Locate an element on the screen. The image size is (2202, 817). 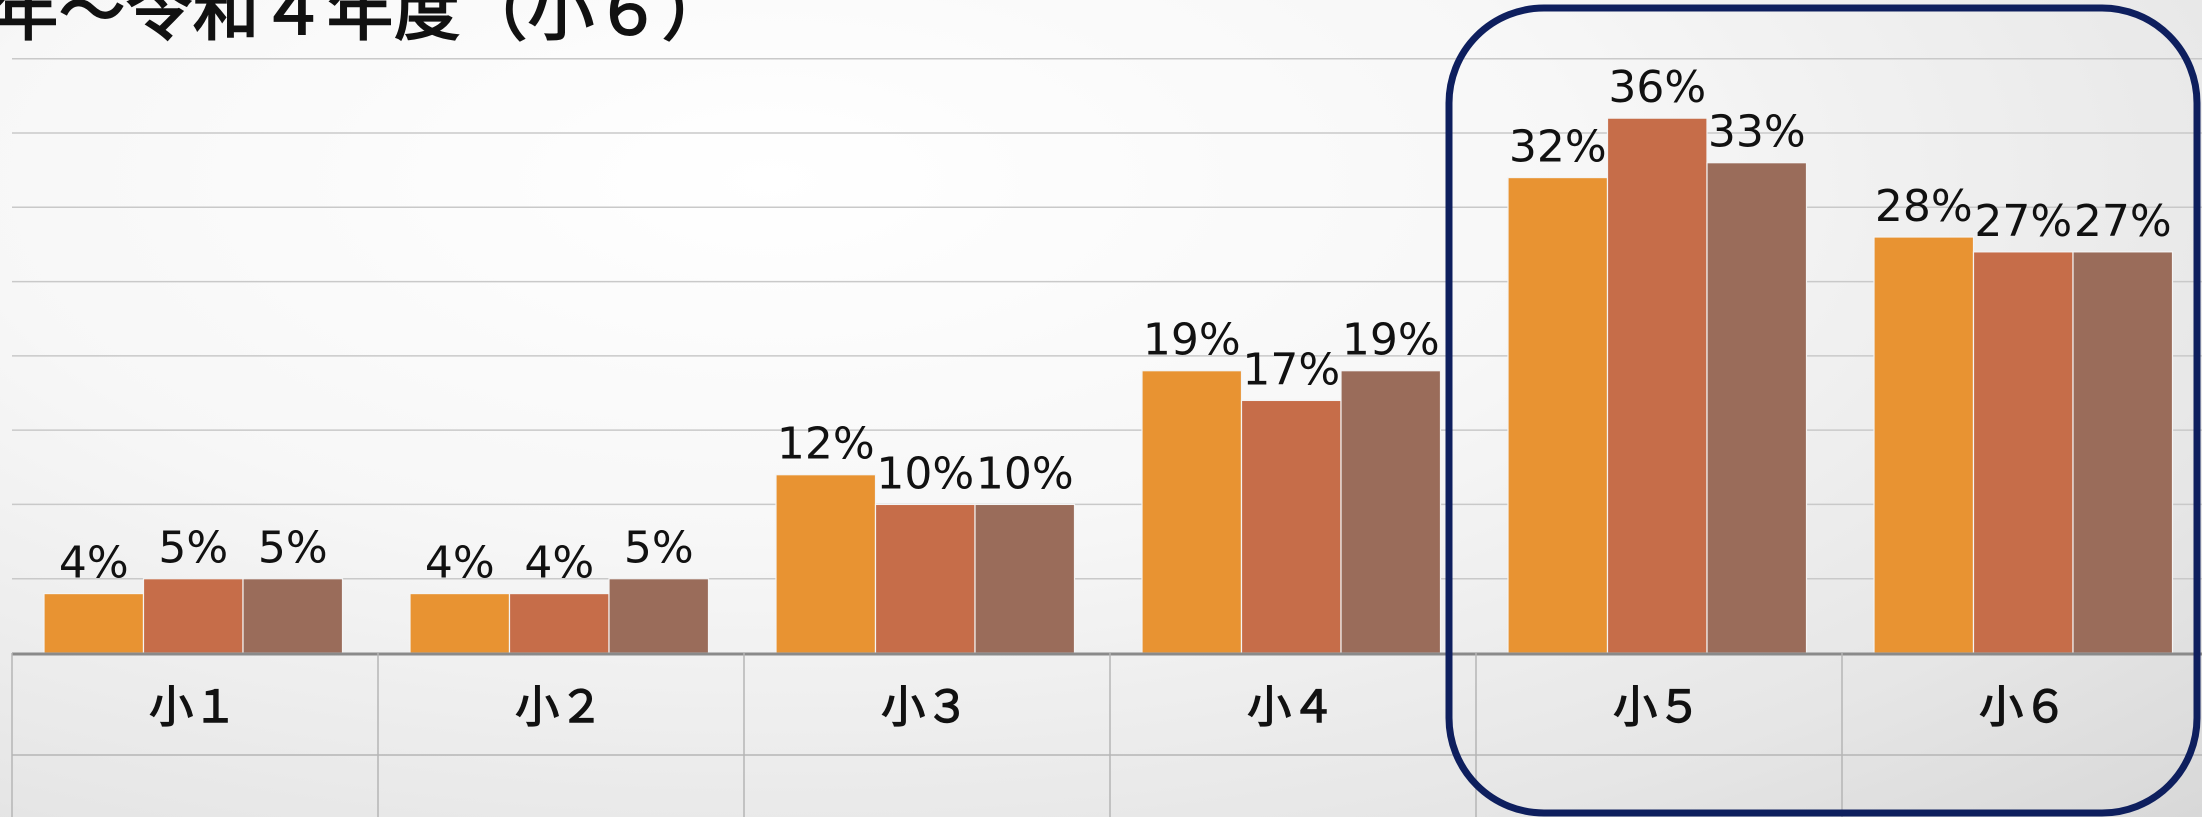
category-label: 小３ is located at coordinates (925, 707).